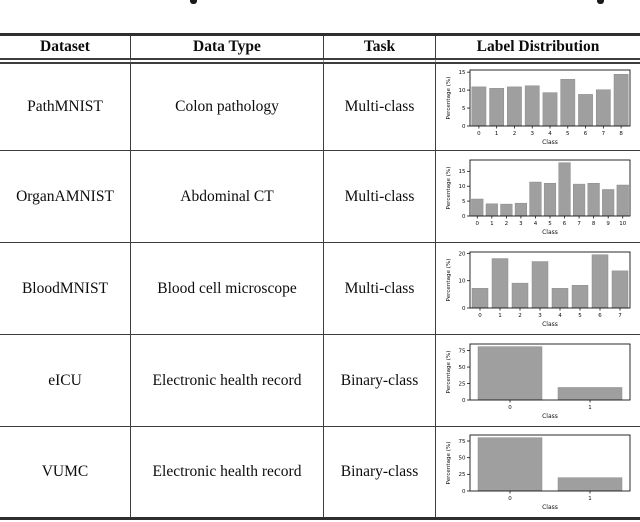  I want to click on header-data-type: Data Type, so click(227, 50).